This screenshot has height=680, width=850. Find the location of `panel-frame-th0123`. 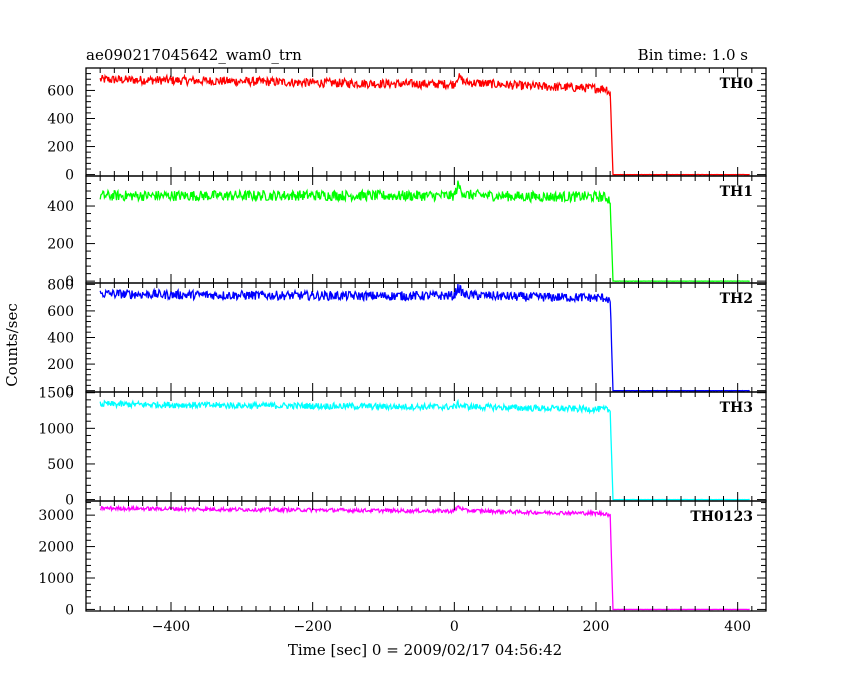

panel-frame-th0123 is located at coordinates (426, 556).